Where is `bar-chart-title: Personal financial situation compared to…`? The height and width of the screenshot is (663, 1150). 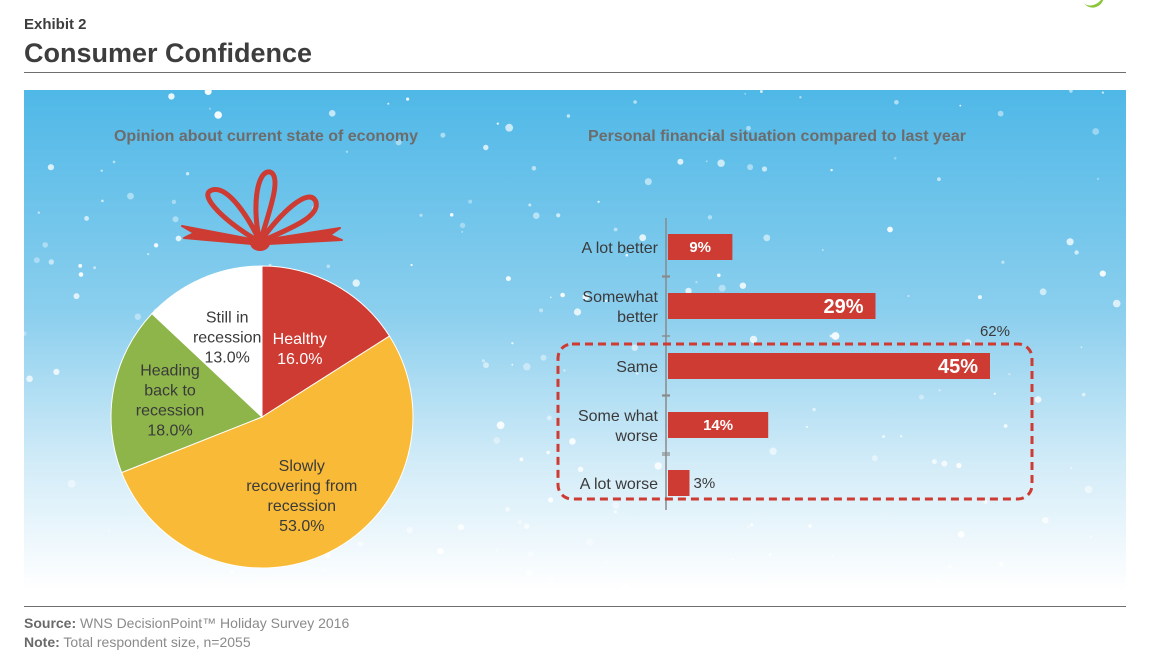
bar-chart-title: Personal financial situation compared to… is located at coordinates (777, 136).